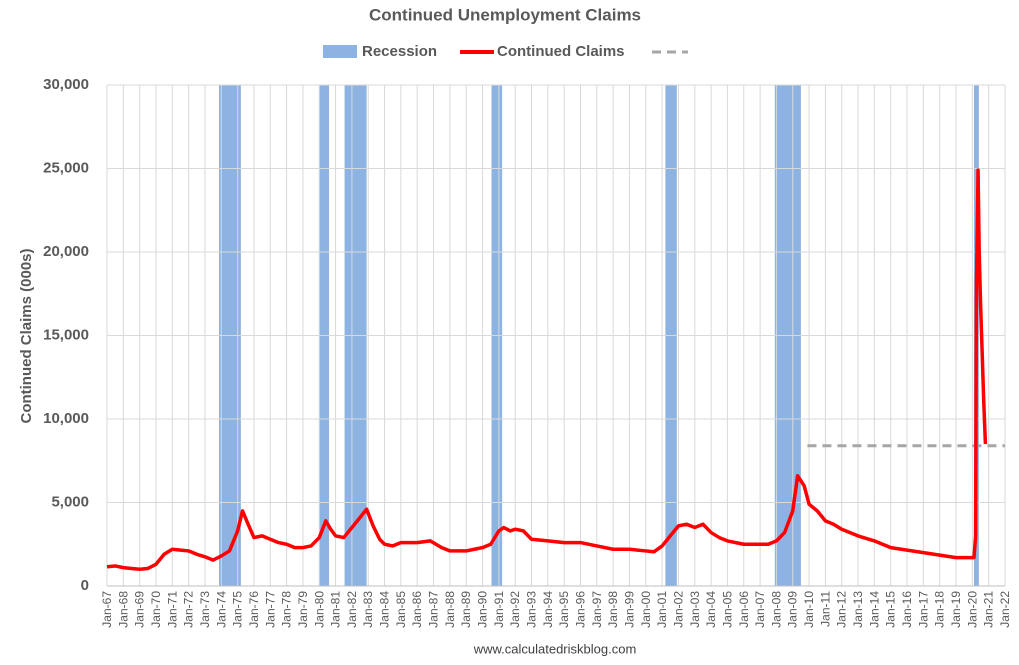  Describe the element at coordinates (221, 609) in the screenshot. I see `x-tick-label: Jan-74` at that location.